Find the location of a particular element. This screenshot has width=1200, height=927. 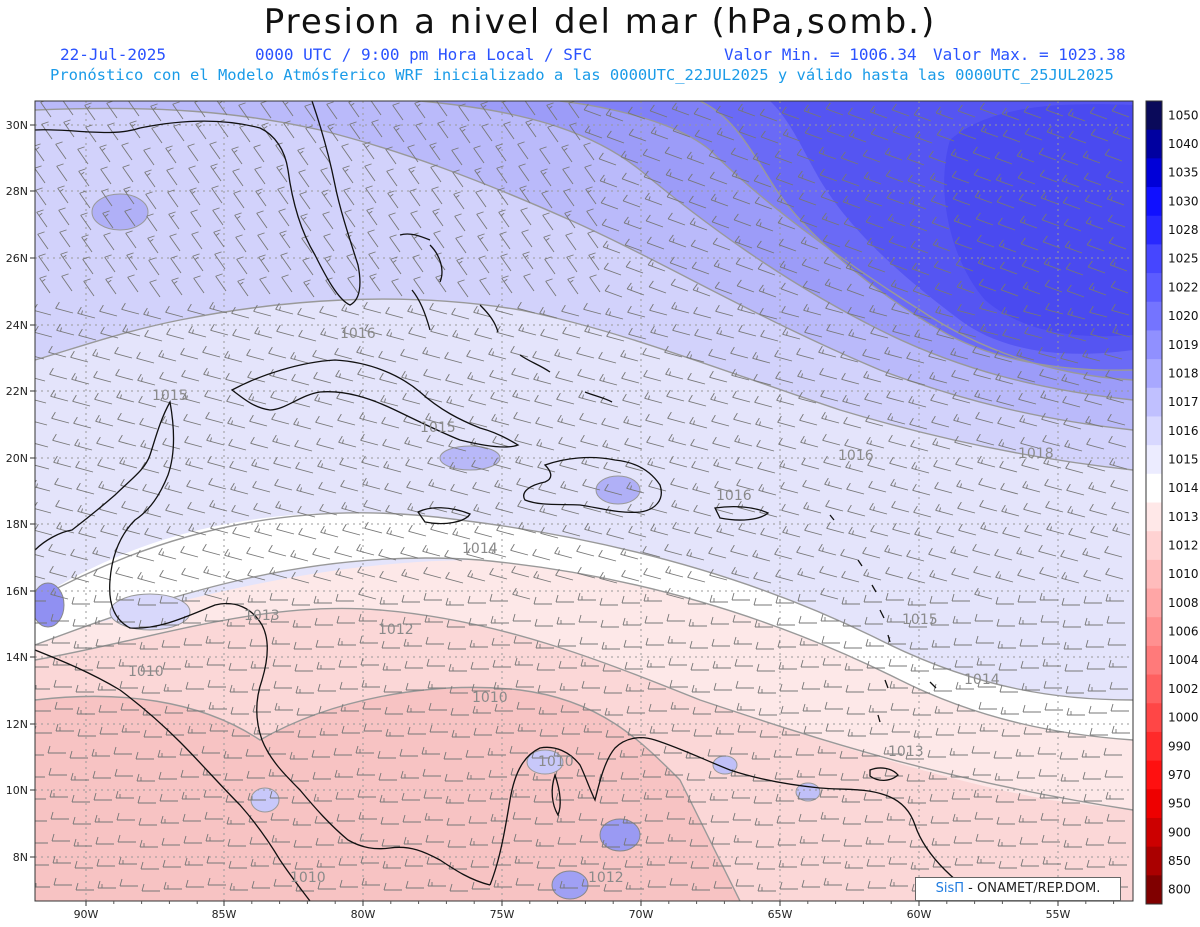

colorbar-label: 1040 is located at coordinates (1183, 144).